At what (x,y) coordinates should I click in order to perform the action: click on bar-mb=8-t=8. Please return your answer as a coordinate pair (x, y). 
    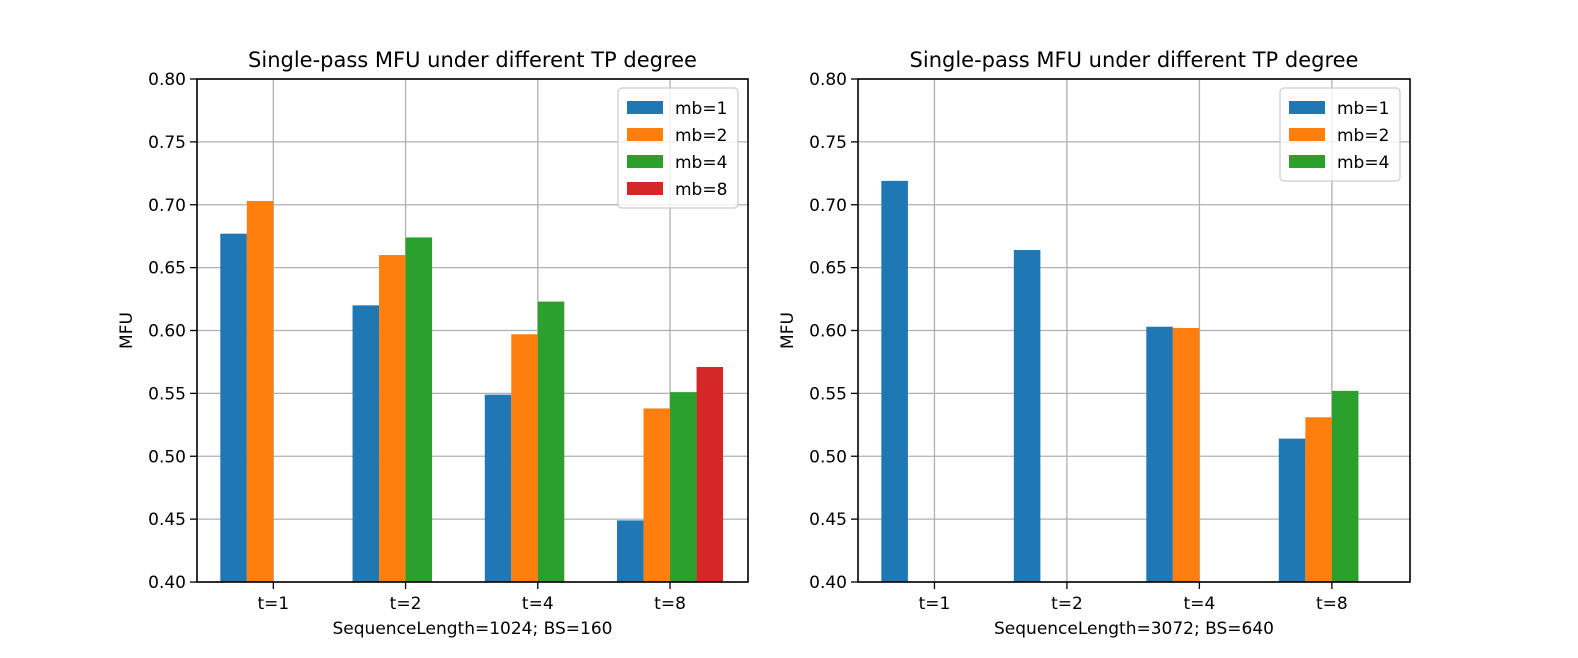
    Looking at the image, I should click on (710, 474).